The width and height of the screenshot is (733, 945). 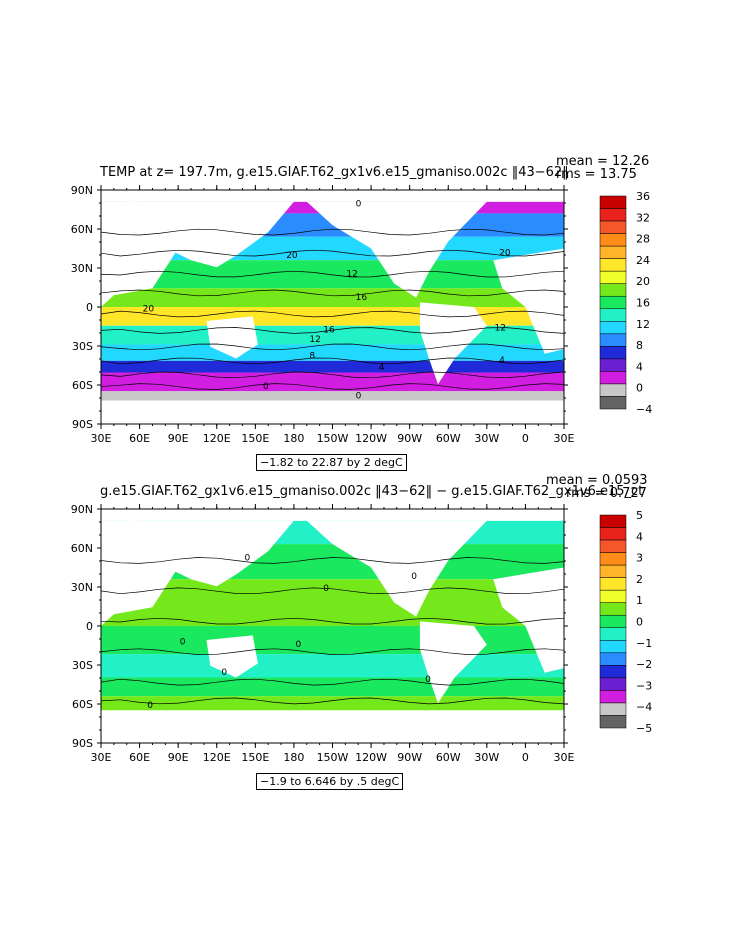 I want to click on panel2-lon-label: 150E, so click(x=255, y=757).